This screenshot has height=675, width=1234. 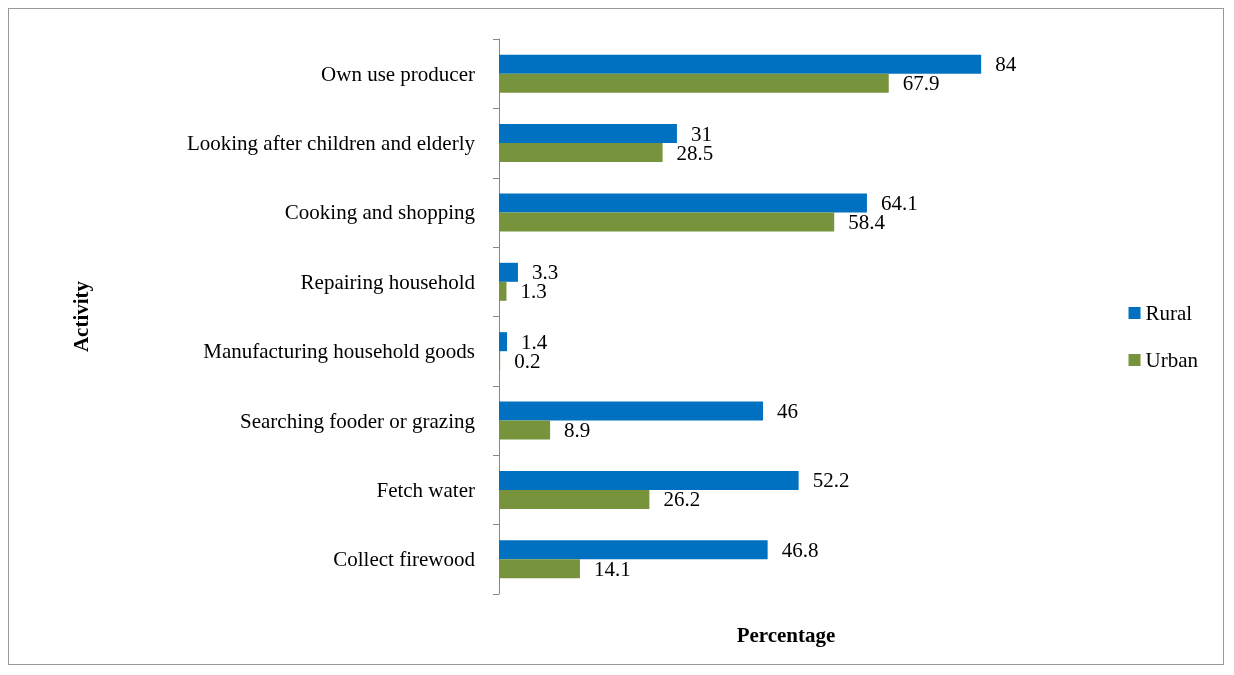 What do you see at coordinates (921, 83) in the screenshot?
I see `data-label: 67.9` at bounding box center [921, 83].